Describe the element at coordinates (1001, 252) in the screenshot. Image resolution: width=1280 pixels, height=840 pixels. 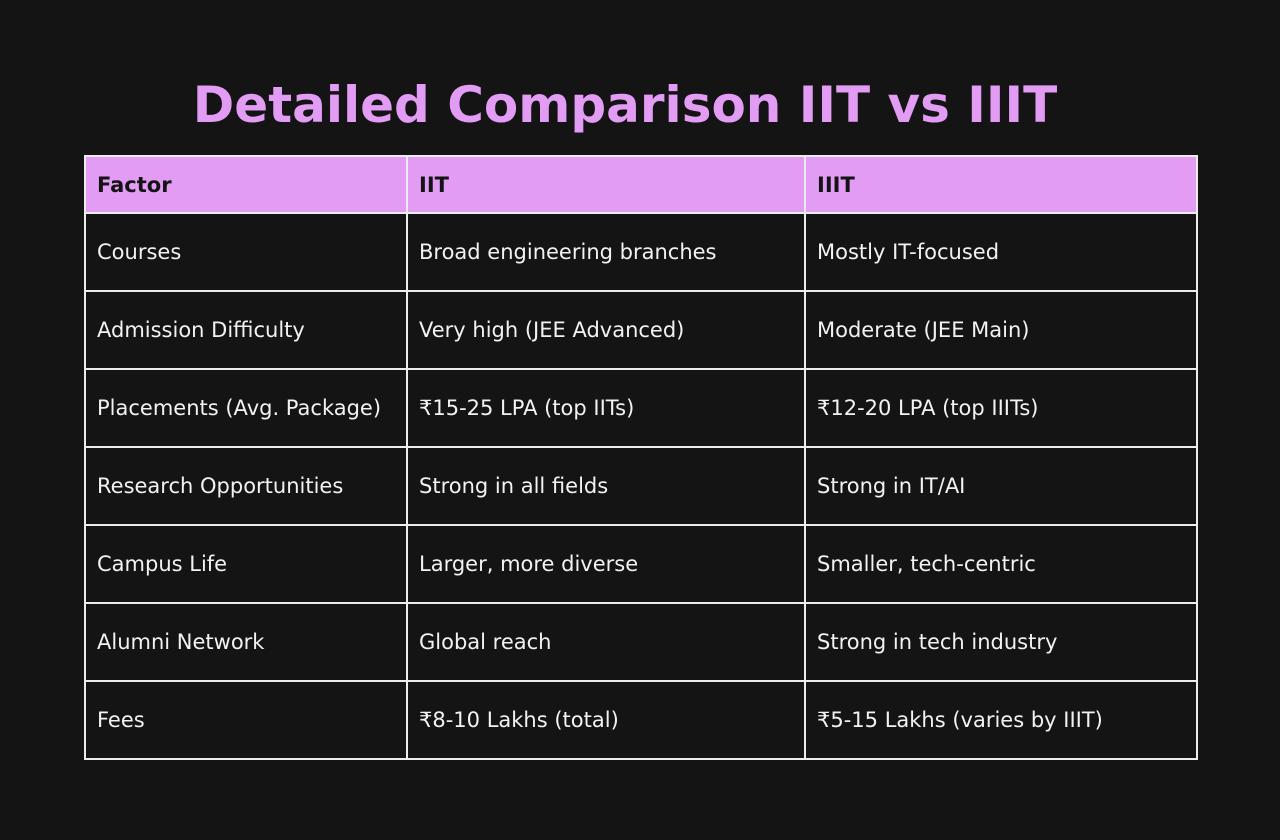
I see `iiit-cell: Mostly IT-focused` at that location.